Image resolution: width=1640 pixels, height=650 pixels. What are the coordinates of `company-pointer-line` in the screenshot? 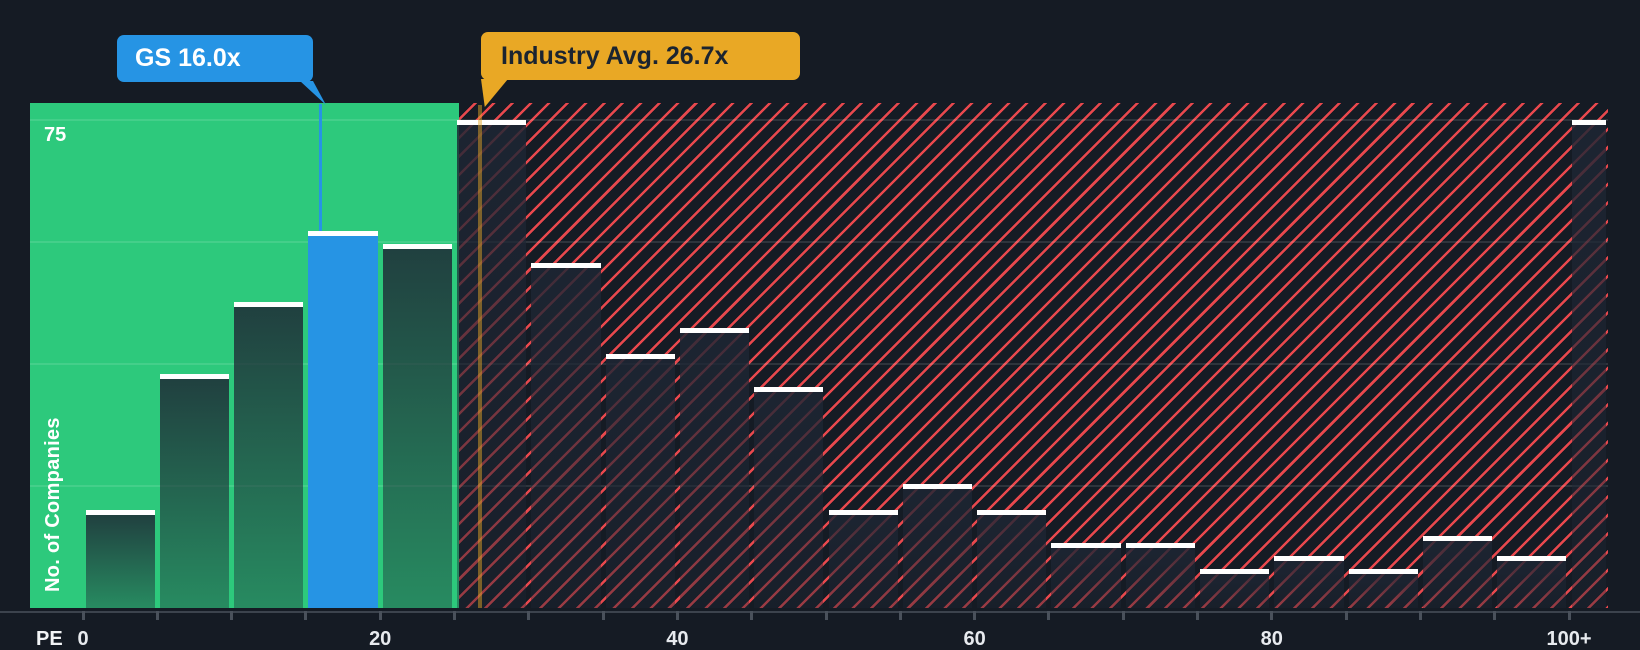 It's located at (321, 167).